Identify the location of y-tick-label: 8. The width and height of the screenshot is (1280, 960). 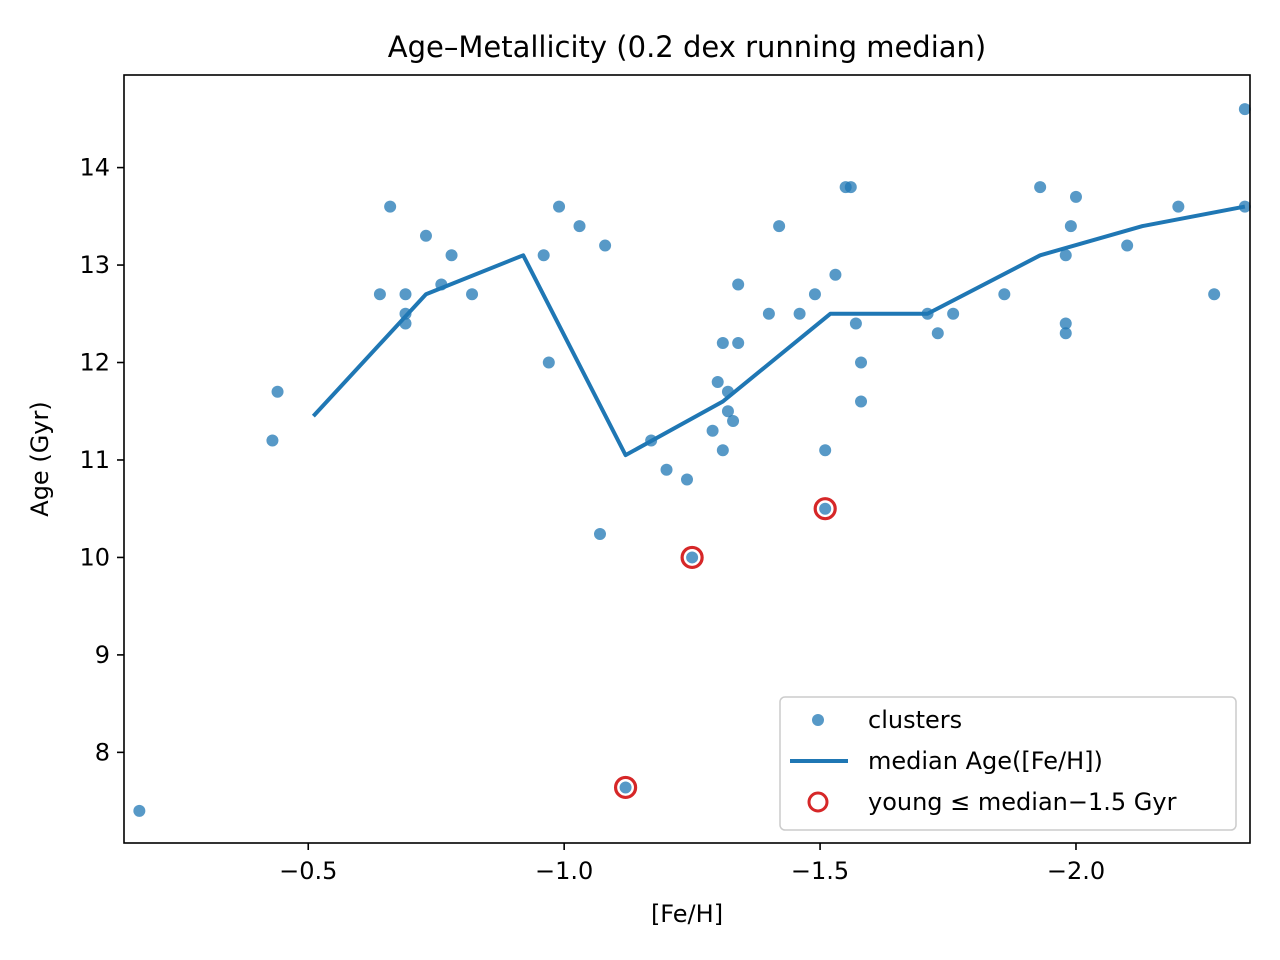
(102, 752).